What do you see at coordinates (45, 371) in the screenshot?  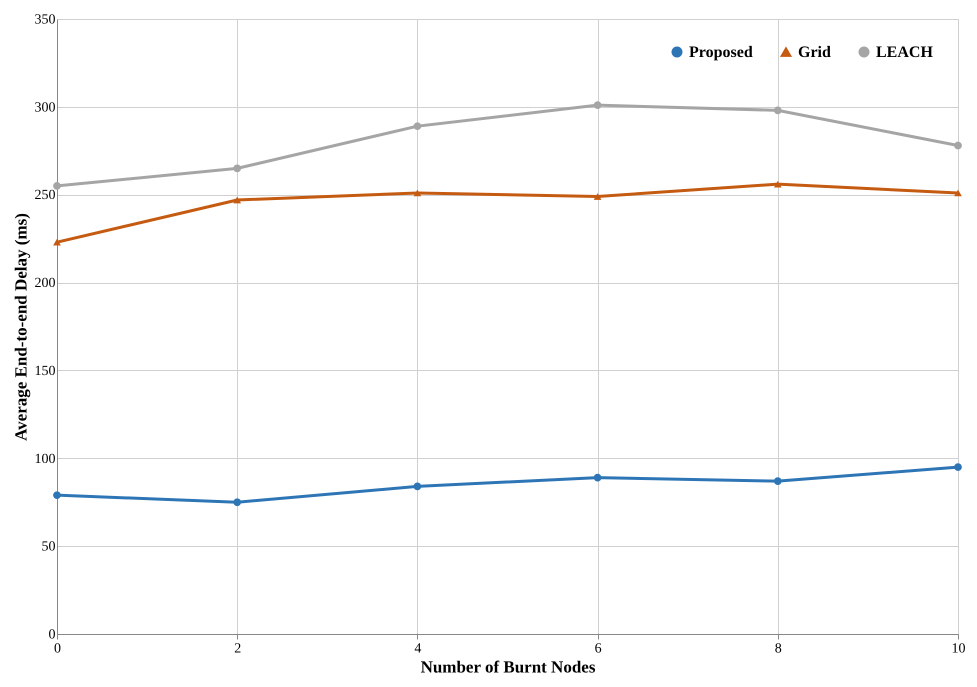 I see `y-tick-label: 150` at bounding box center [45, 371].